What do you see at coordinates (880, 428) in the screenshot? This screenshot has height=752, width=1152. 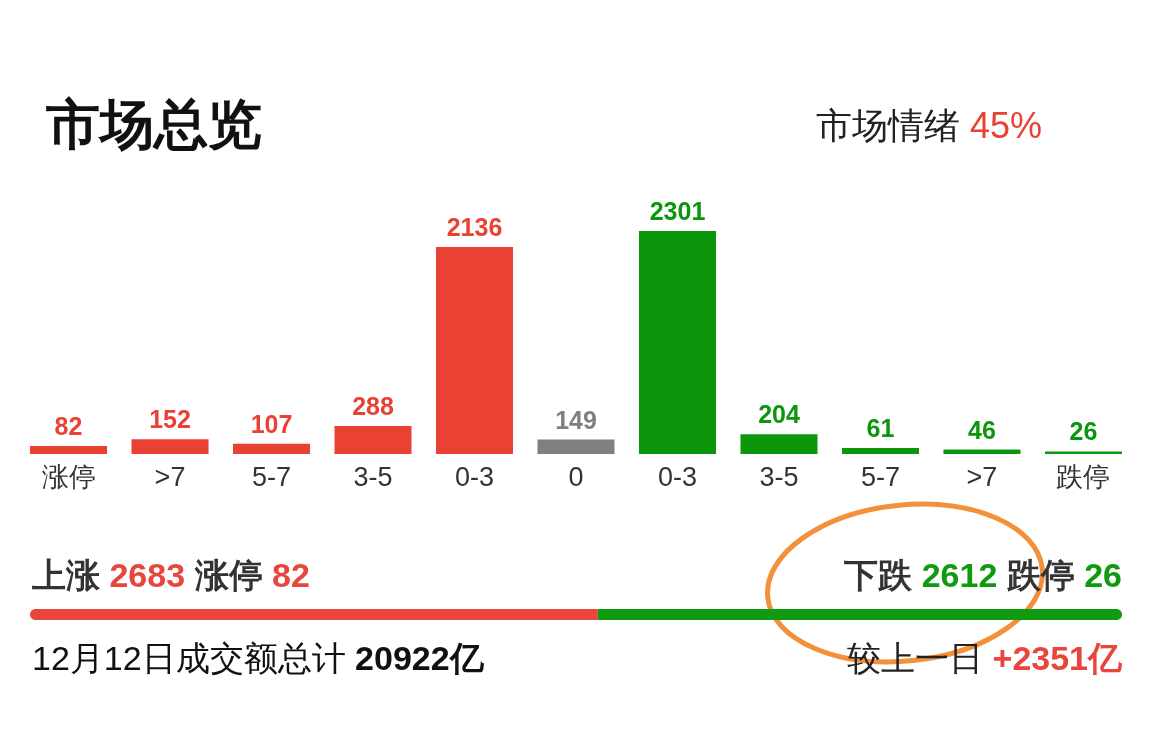 I see `data-label: 61` at bounding box center [880, 428].